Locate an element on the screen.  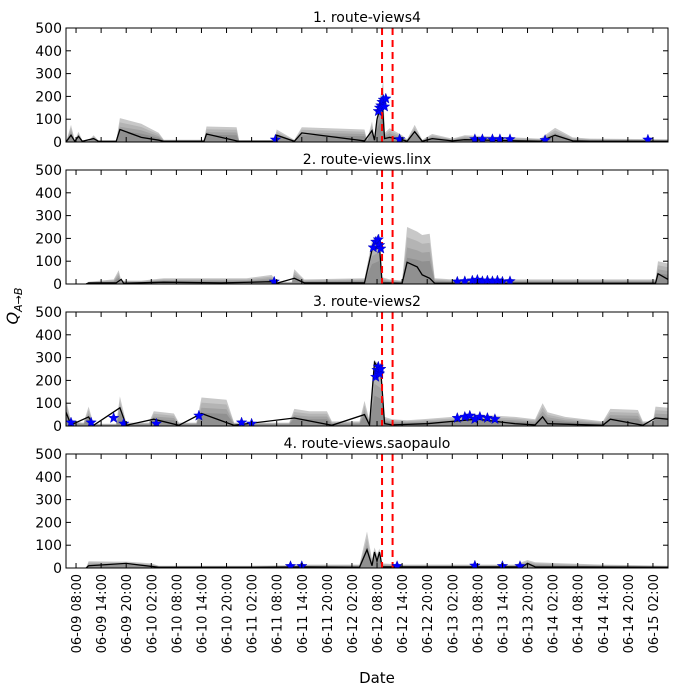
x-tick-label: 06-13 14:00 is located at coordinates (503, 613).